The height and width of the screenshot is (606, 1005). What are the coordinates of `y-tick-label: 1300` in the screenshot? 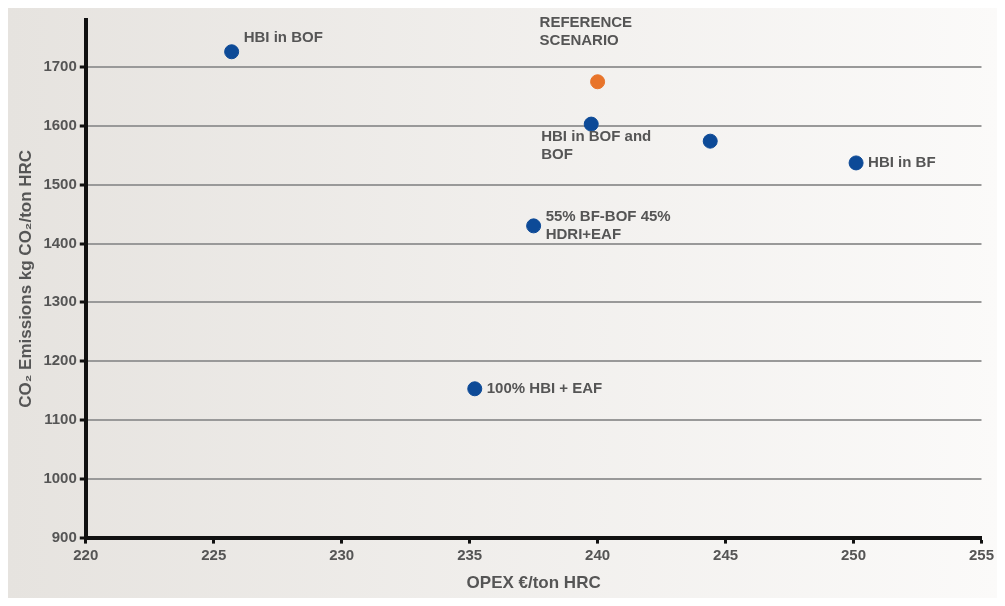 It's located at (60, 301).